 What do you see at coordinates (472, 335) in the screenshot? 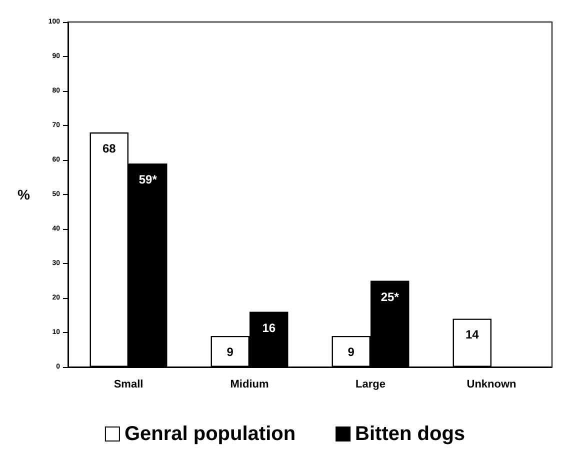
I see `data-label: 14` at bounding box center [472, 335].